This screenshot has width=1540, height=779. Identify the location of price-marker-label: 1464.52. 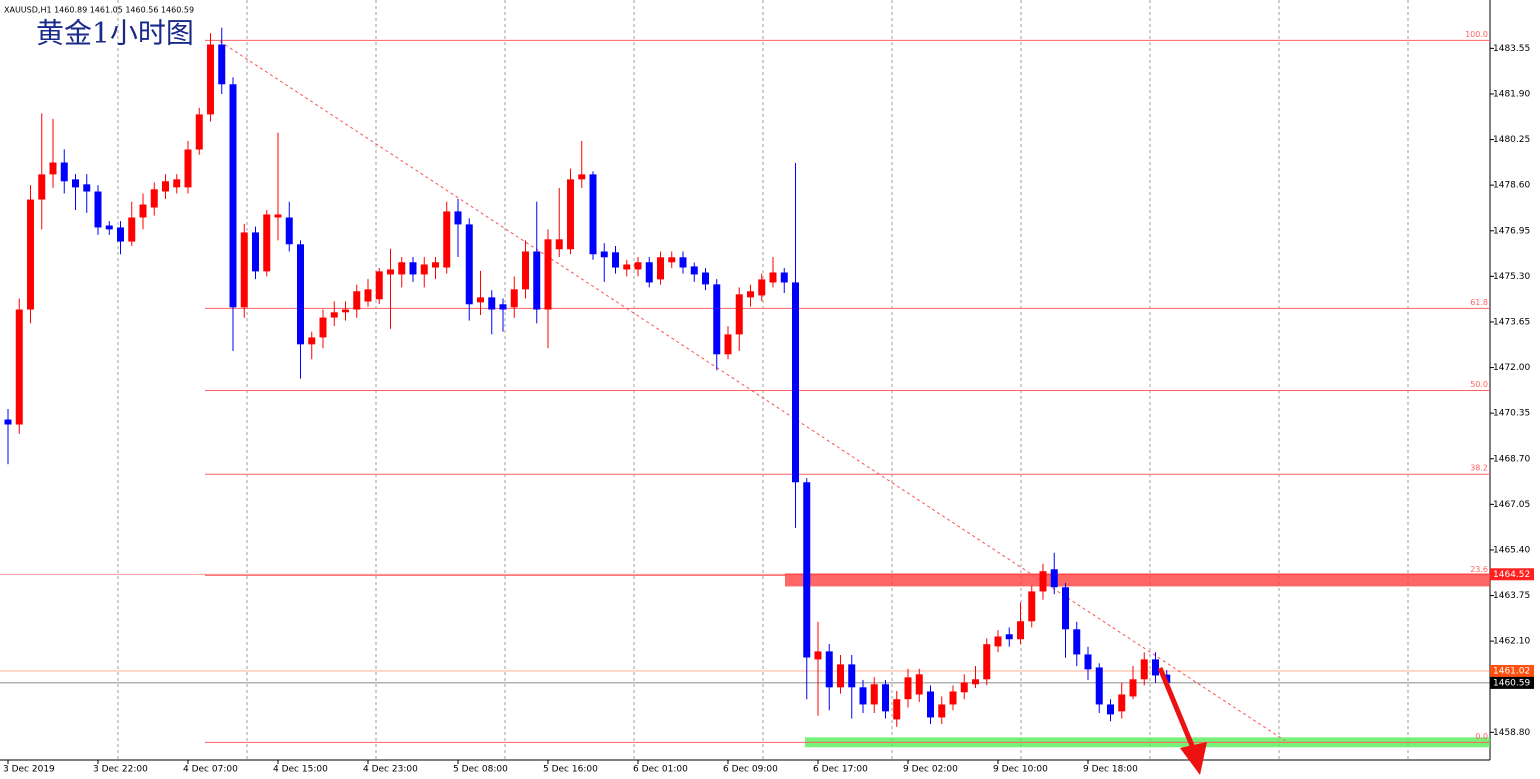
(1511, 575).